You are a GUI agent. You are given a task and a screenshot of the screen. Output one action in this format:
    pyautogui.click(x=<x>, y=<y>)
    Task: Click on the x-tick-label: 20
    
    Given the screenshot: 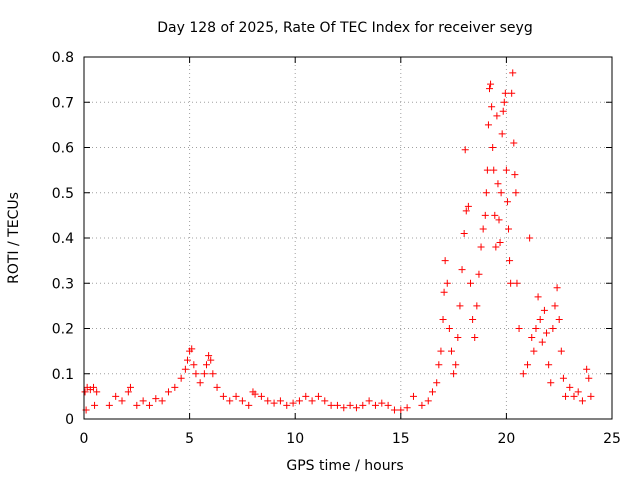 What is the action you would take?
    pyautogui.click(x=506, y=439)
    